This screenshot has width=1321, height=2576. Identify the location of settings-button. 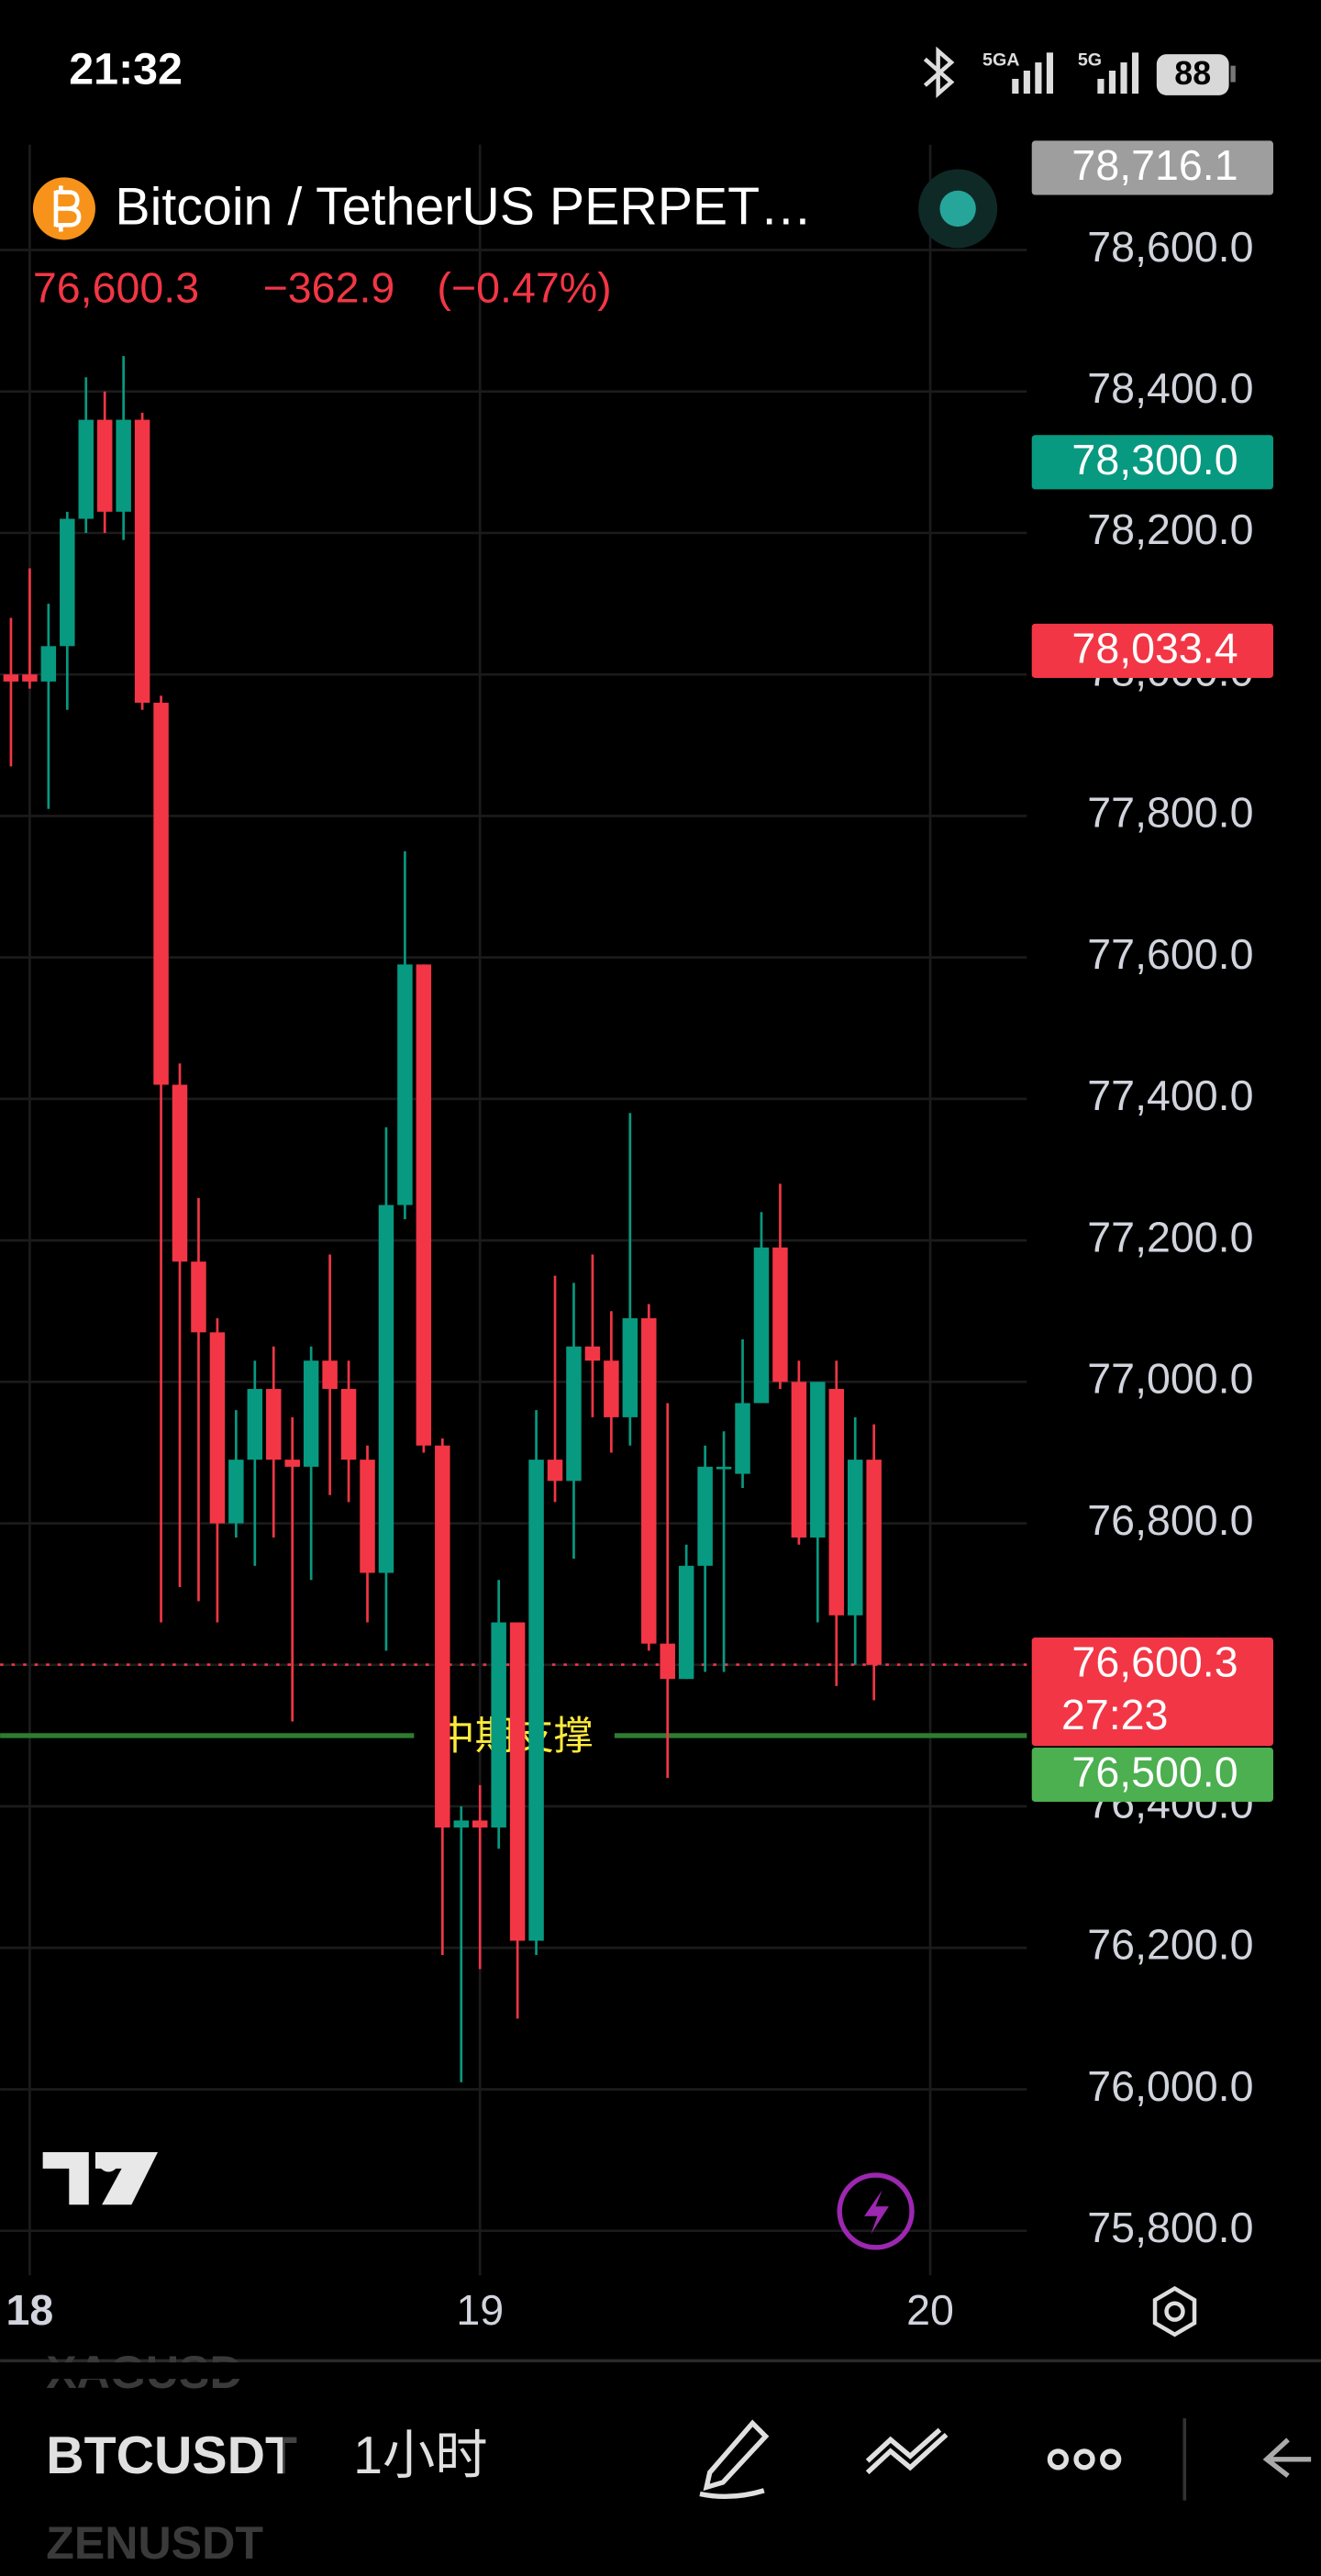
(1174, 2311).